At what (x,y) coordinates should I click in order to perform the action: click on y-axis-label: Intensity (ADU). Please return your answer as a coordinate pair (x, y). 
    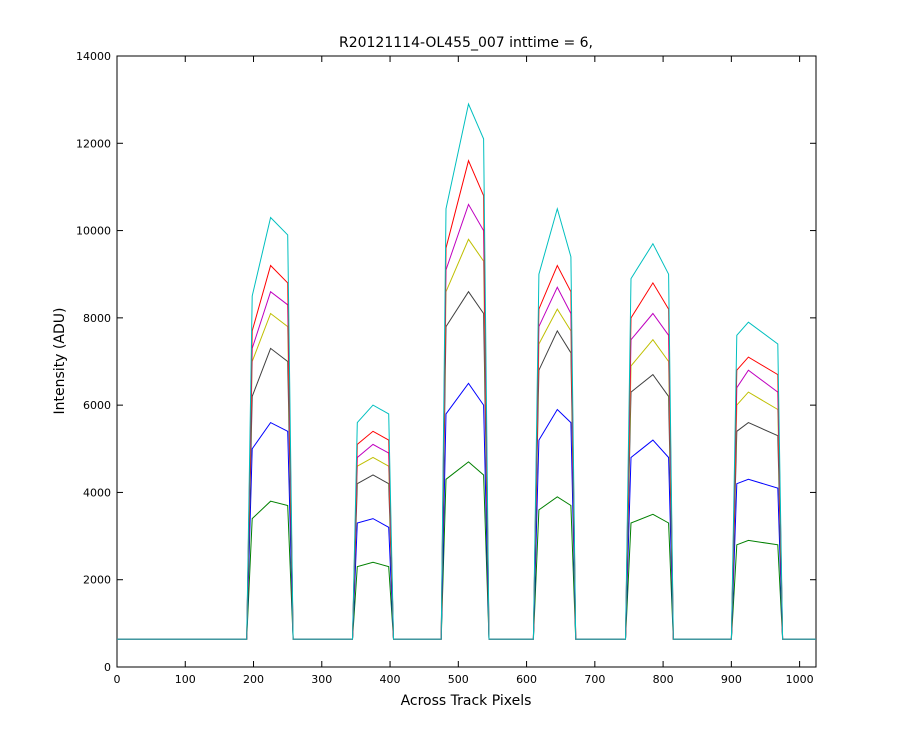
    Looking at the image, I should click on (60, 361).